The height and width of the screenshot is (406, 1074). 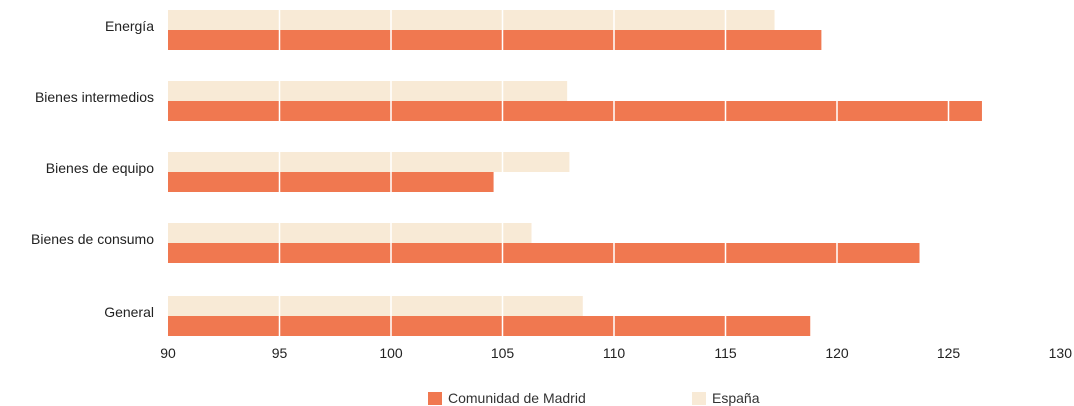 What do you see at coordinates (280, 353) in the screenshot?
I see `tick-label-95: 95` at bounding box center [280, 353].